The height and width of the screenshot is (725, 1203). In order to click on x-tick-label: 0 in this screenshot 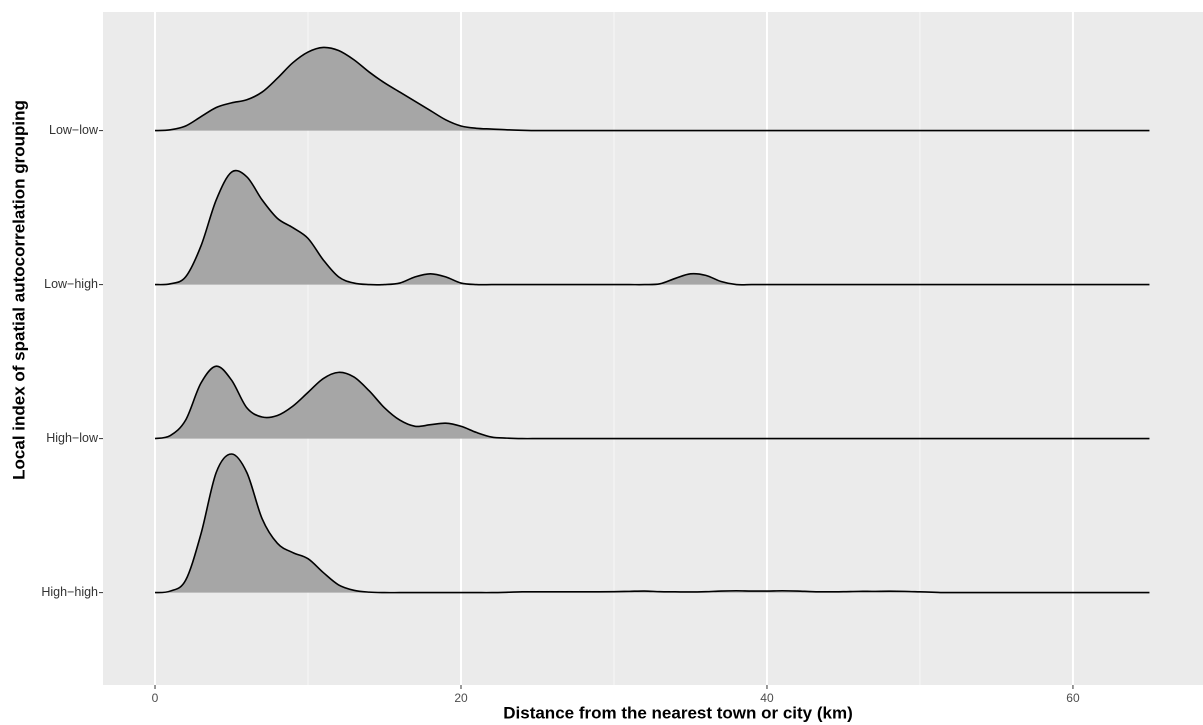, I will do `click(155, 698)`.